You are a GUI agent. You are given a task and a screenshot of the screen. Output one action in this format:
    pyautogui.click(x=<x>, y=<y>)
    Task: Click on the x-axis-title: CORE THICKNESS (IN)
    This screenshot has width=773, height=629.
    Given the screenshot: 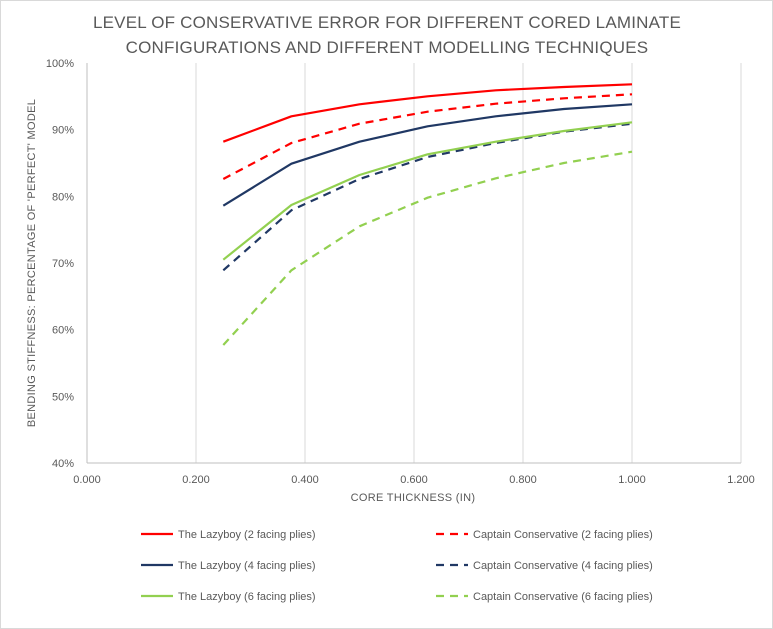 What is the action you would take?
    pyautogui.click(x=413, y=498)
    